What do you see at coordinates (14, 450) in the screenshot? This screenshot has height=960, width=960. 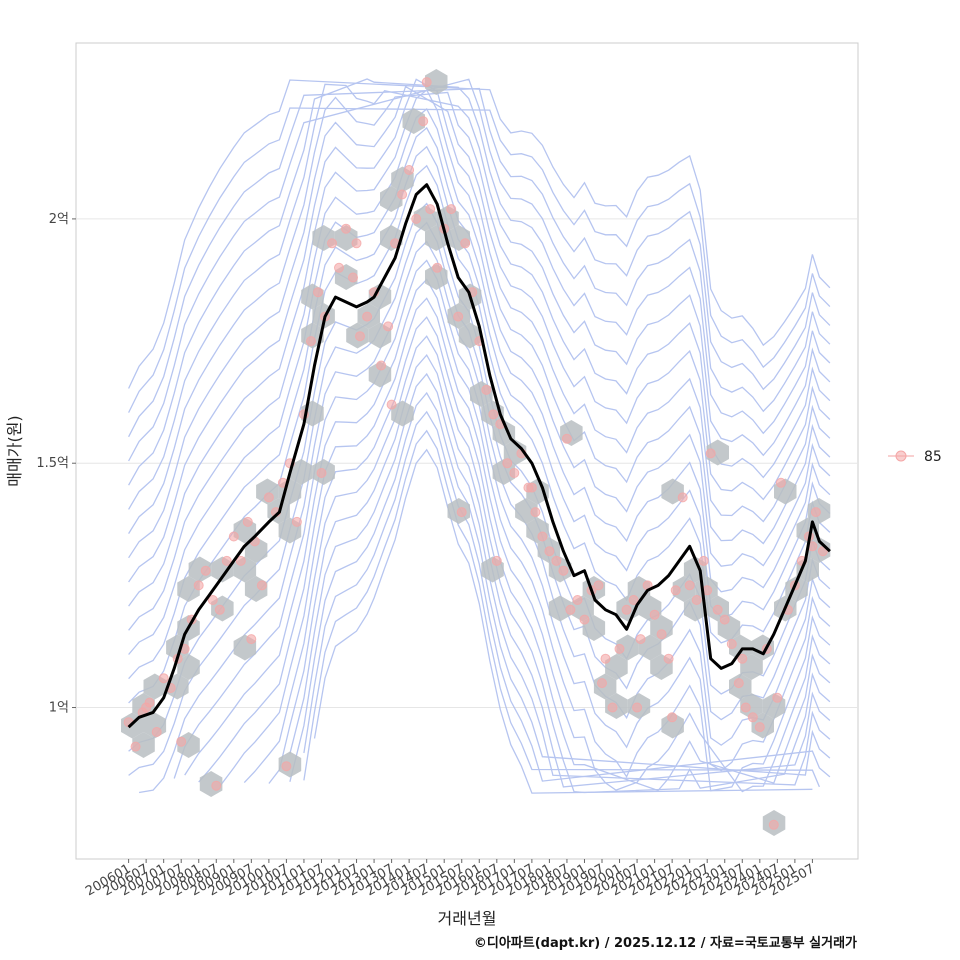 I see `y-axis-title: 매매가(원)` at bounding box center [14, 450].